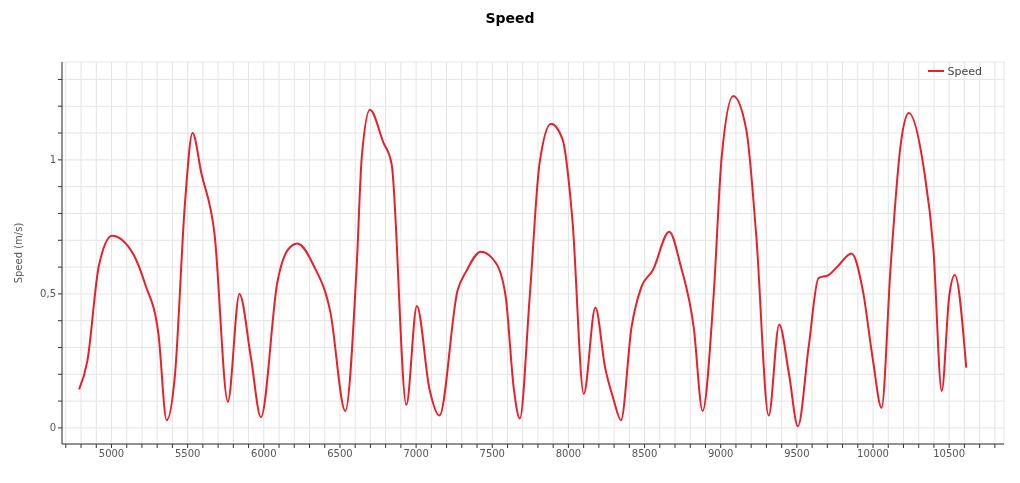  Describe the element at coordinates (492, 454) in the screenshot. I see `x-tick-label: 7500` at that location.